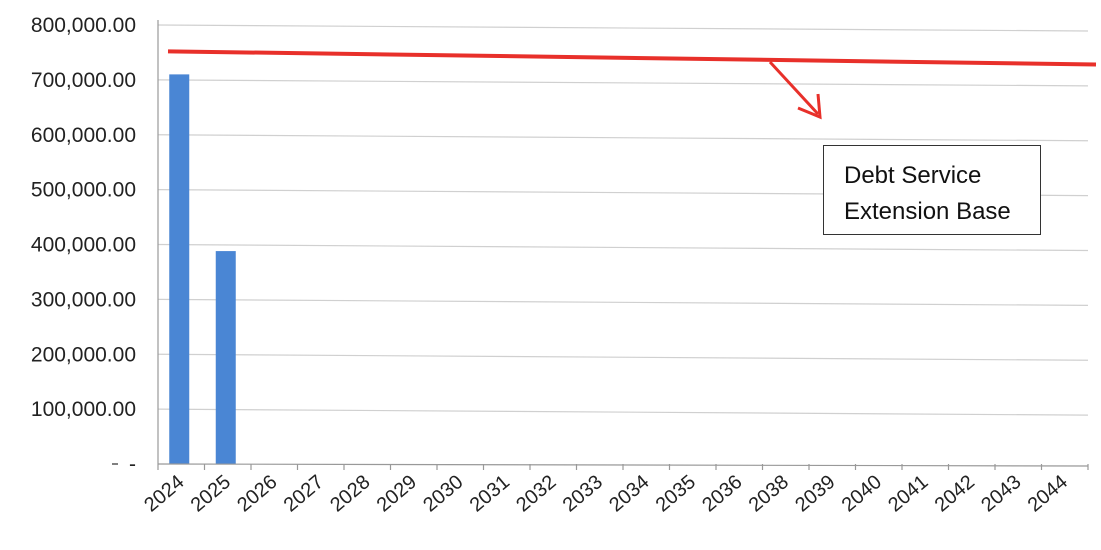 The height and width of the screenshot is (550, 1101). Describe the element at coordinates (397, 493) in the screenshot. I see `x-tick-label: 2029` at that location.